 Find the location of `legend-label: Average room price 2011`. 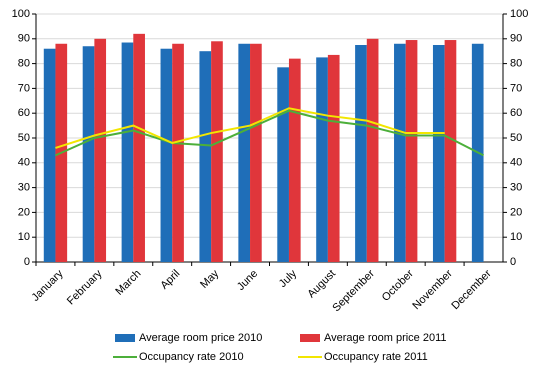

legend-label: Average room price 2011 is located at coordinates (385, 338).